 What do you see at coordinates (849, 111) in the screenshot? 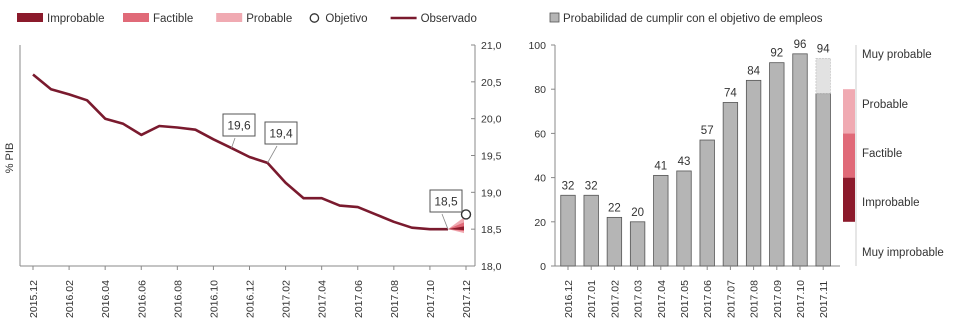
I see `scale-strip-probable` at bounding box center [849, 111].